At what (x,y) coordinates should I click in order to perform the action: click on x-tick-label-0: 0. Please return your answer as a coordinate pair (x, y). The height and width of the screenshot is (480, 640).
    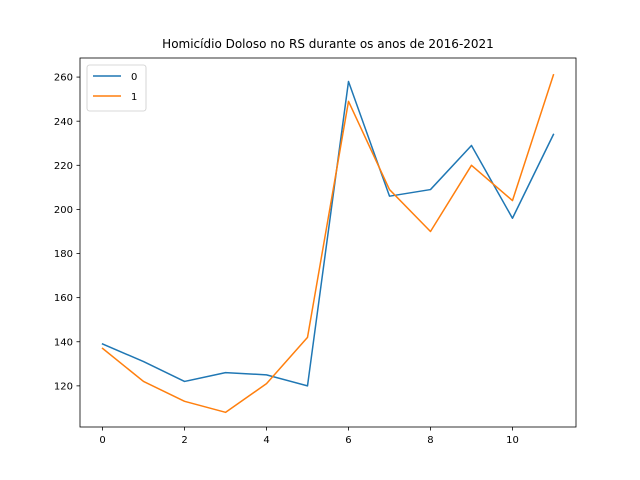
    Looking at the image, I should click on (102, 440).